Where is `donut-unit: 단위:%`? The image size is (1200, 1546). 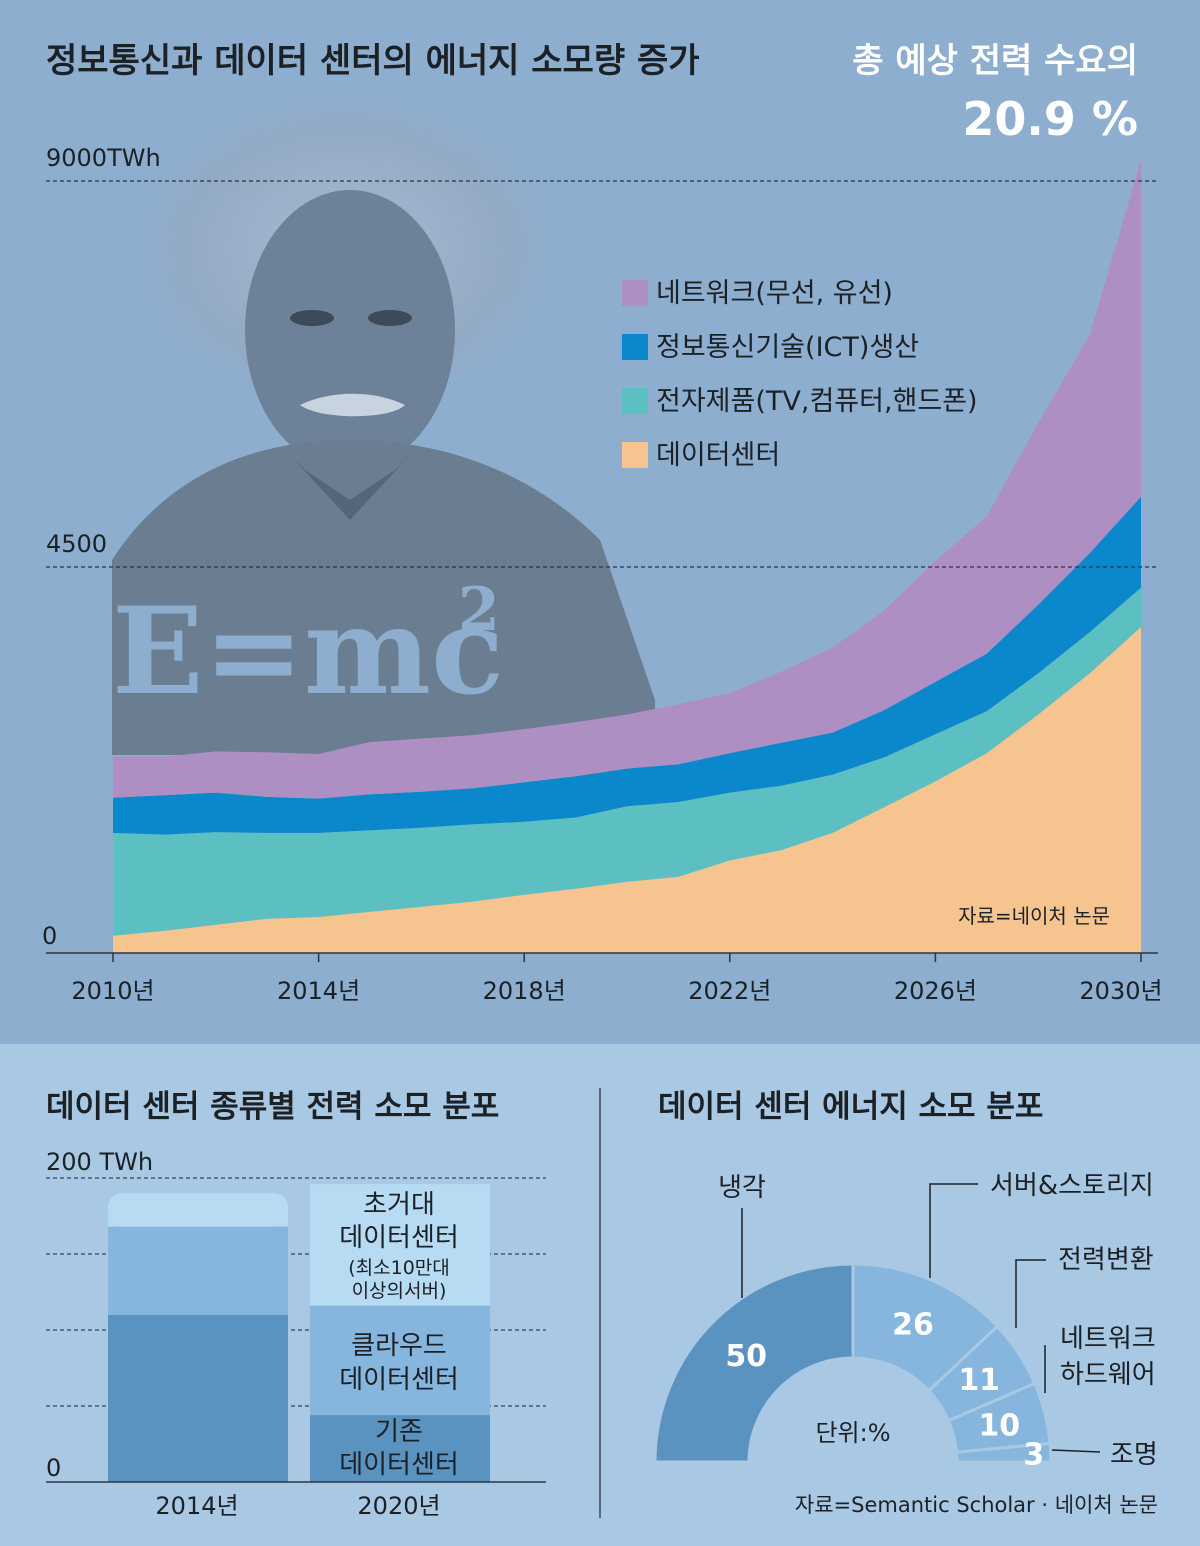
donut-unit: 단위:% is located at coordinates (852, 1433).